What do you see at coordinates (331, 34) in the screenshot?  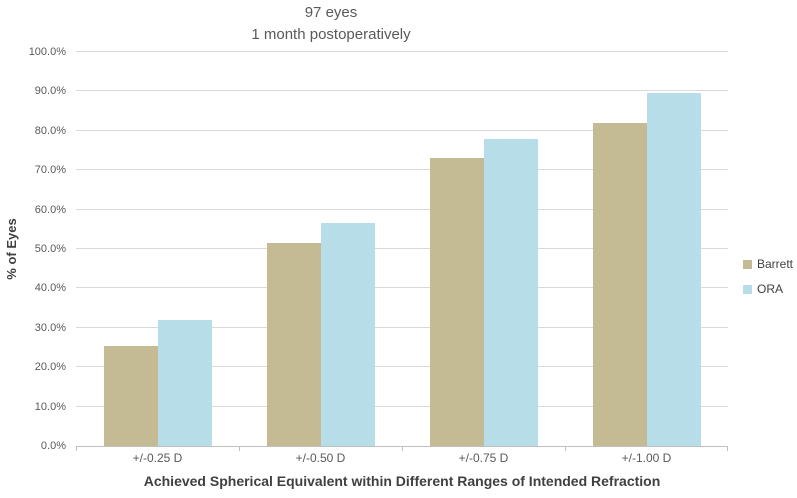 I see `chart-title-line-2: 1 month postoperatively` at bounding box center [331, 34].